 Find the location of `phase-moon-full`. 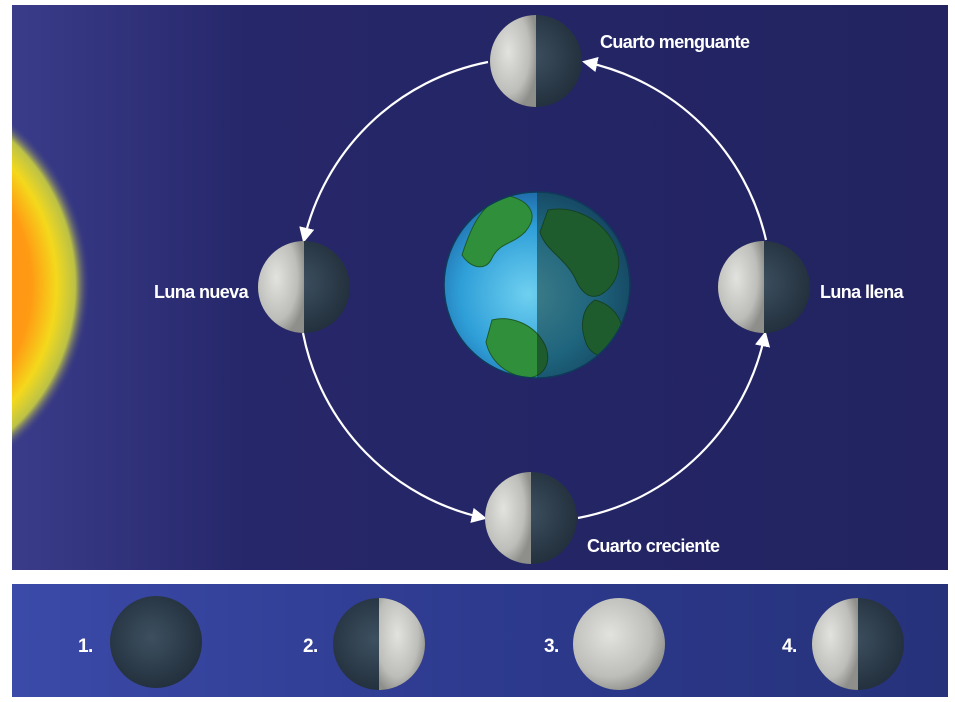

phase-moon-full is located at coordinates (619, 644).